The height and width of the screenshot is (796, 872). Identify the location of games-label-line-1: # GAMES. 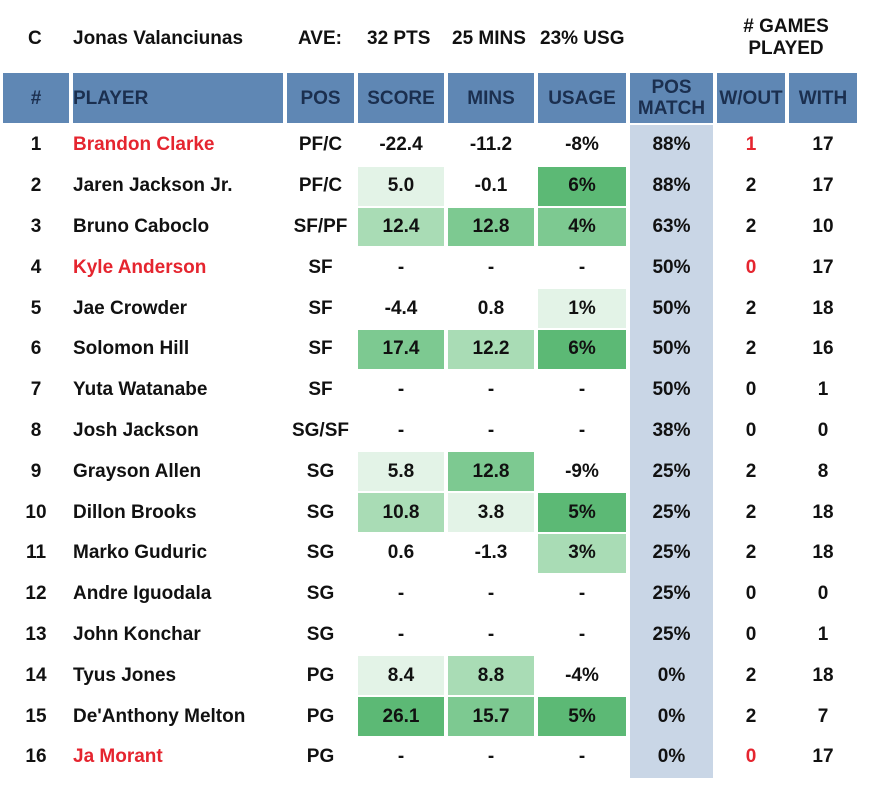
(786, 26).